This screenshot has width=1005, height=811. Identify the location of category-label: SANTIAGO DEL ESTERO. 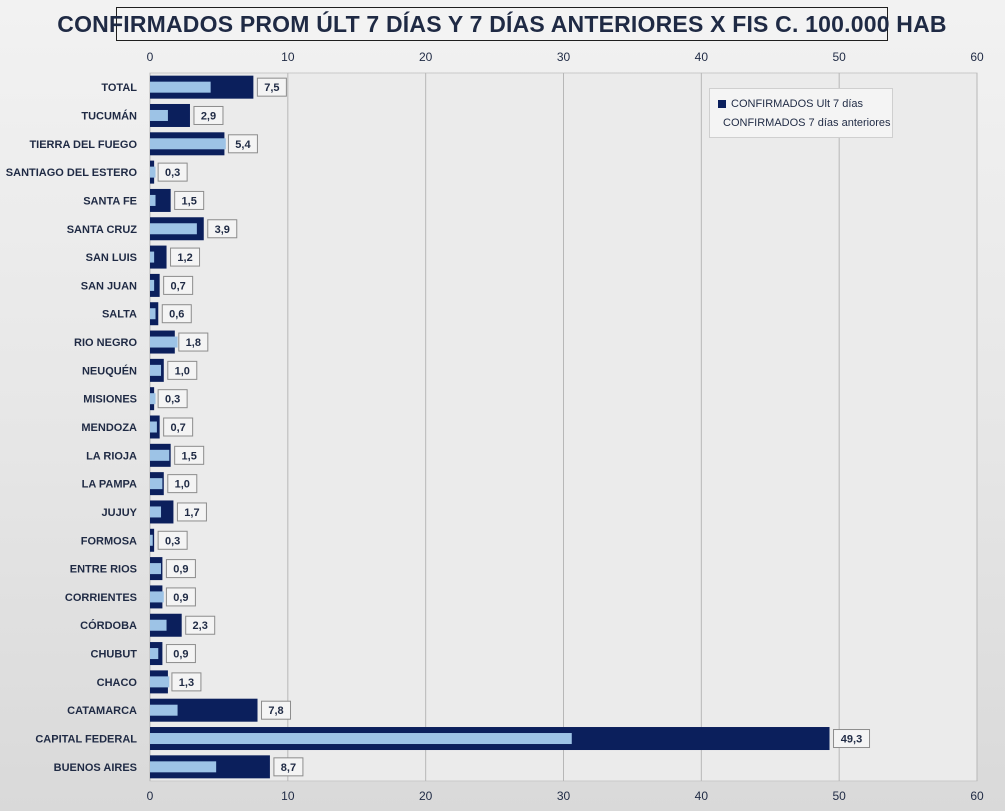
(72, 173).